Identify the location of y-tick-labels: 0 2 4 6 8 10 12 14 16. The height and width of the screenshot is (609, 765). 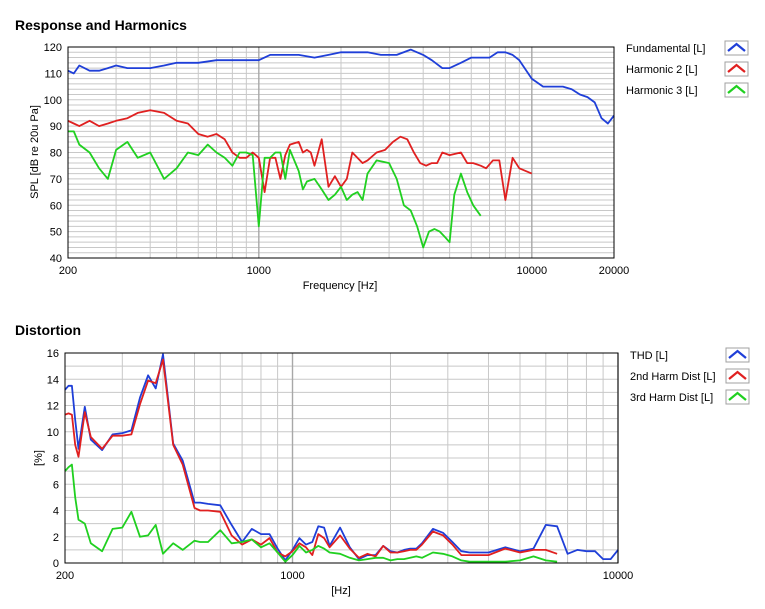
(53, 459).